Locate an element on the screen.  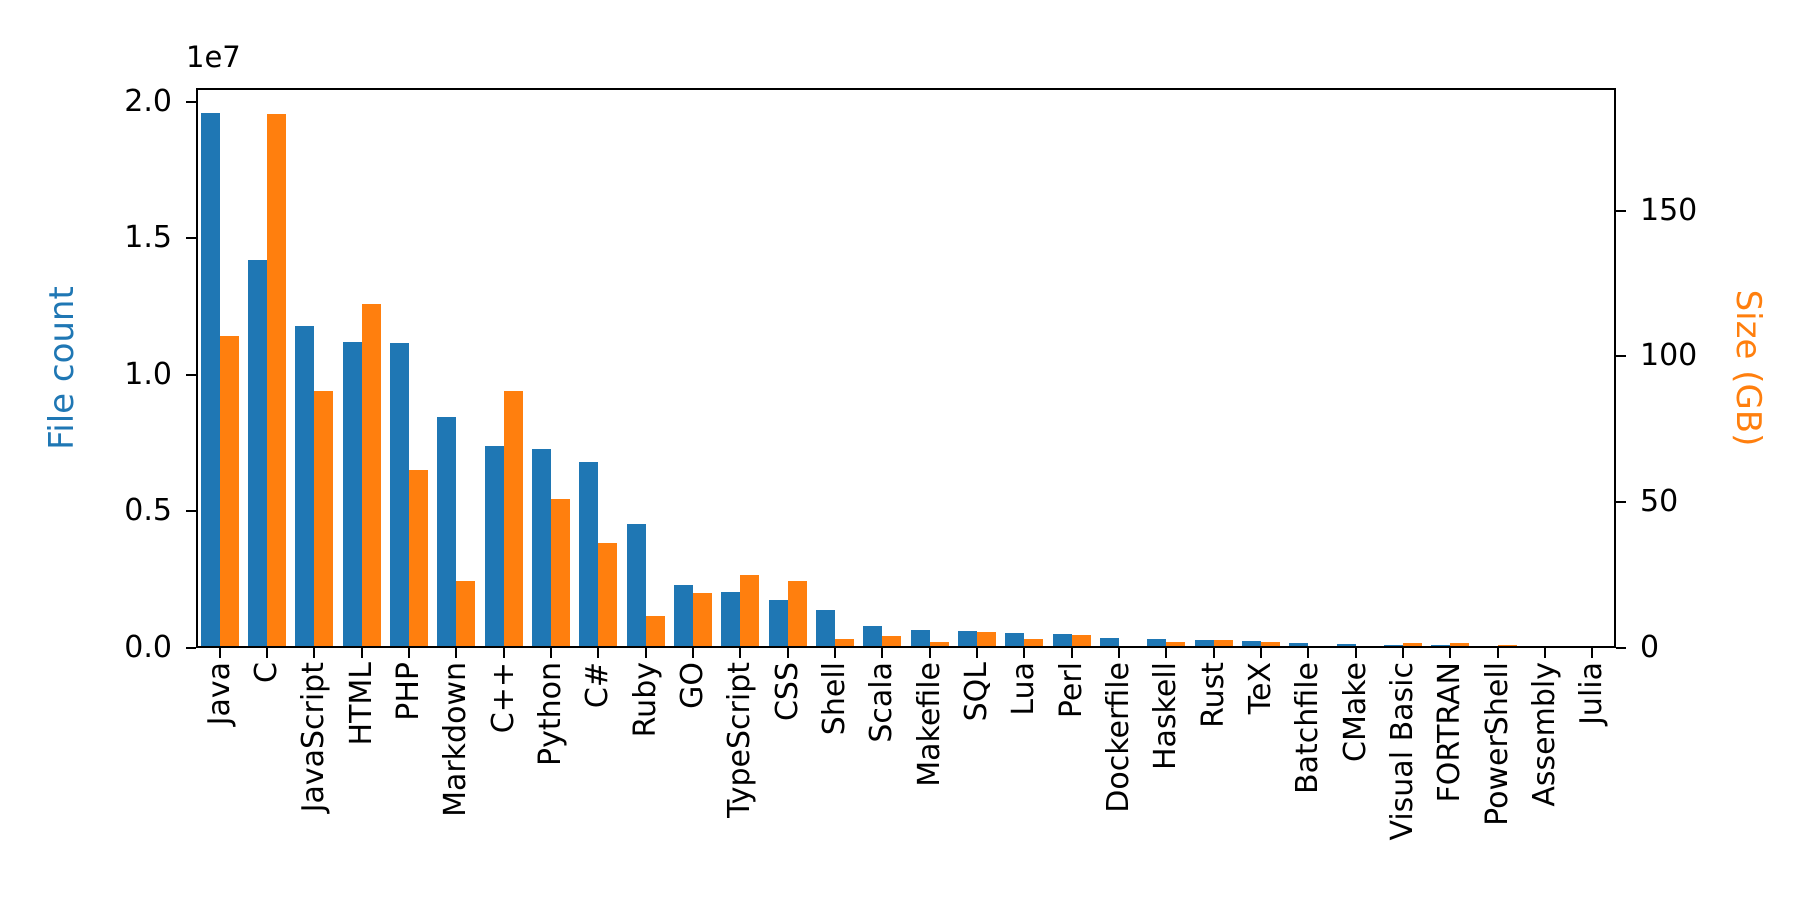
x-tick-label-go: GO is located at coordinates (692, 685).